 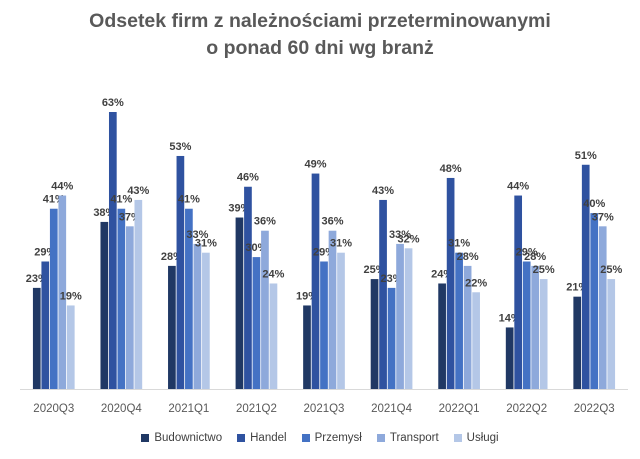 What do you see at coordinates (121, 298) in the screenshot?
I see `bar-przemysł-2020q4` at bounding box center [121, 298].